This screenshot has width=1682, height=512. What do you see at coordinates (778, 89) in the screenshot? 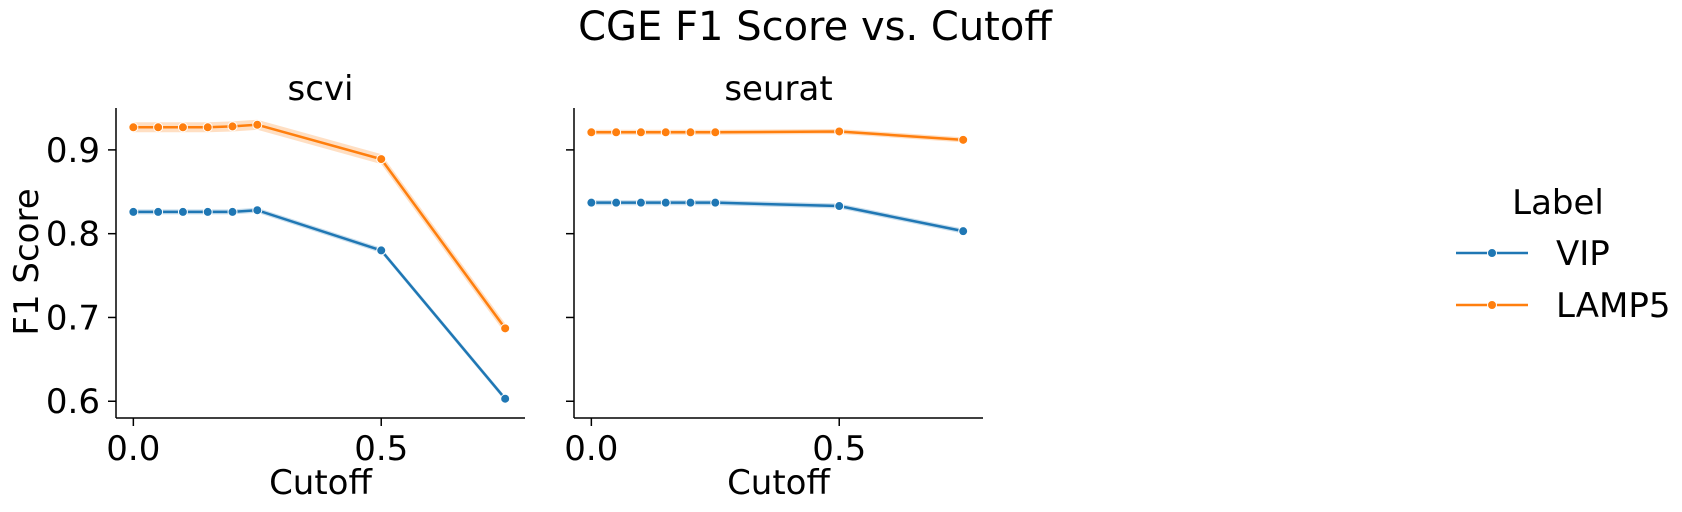
I see `panel-title: seurat` at bounding box center [778, 89].